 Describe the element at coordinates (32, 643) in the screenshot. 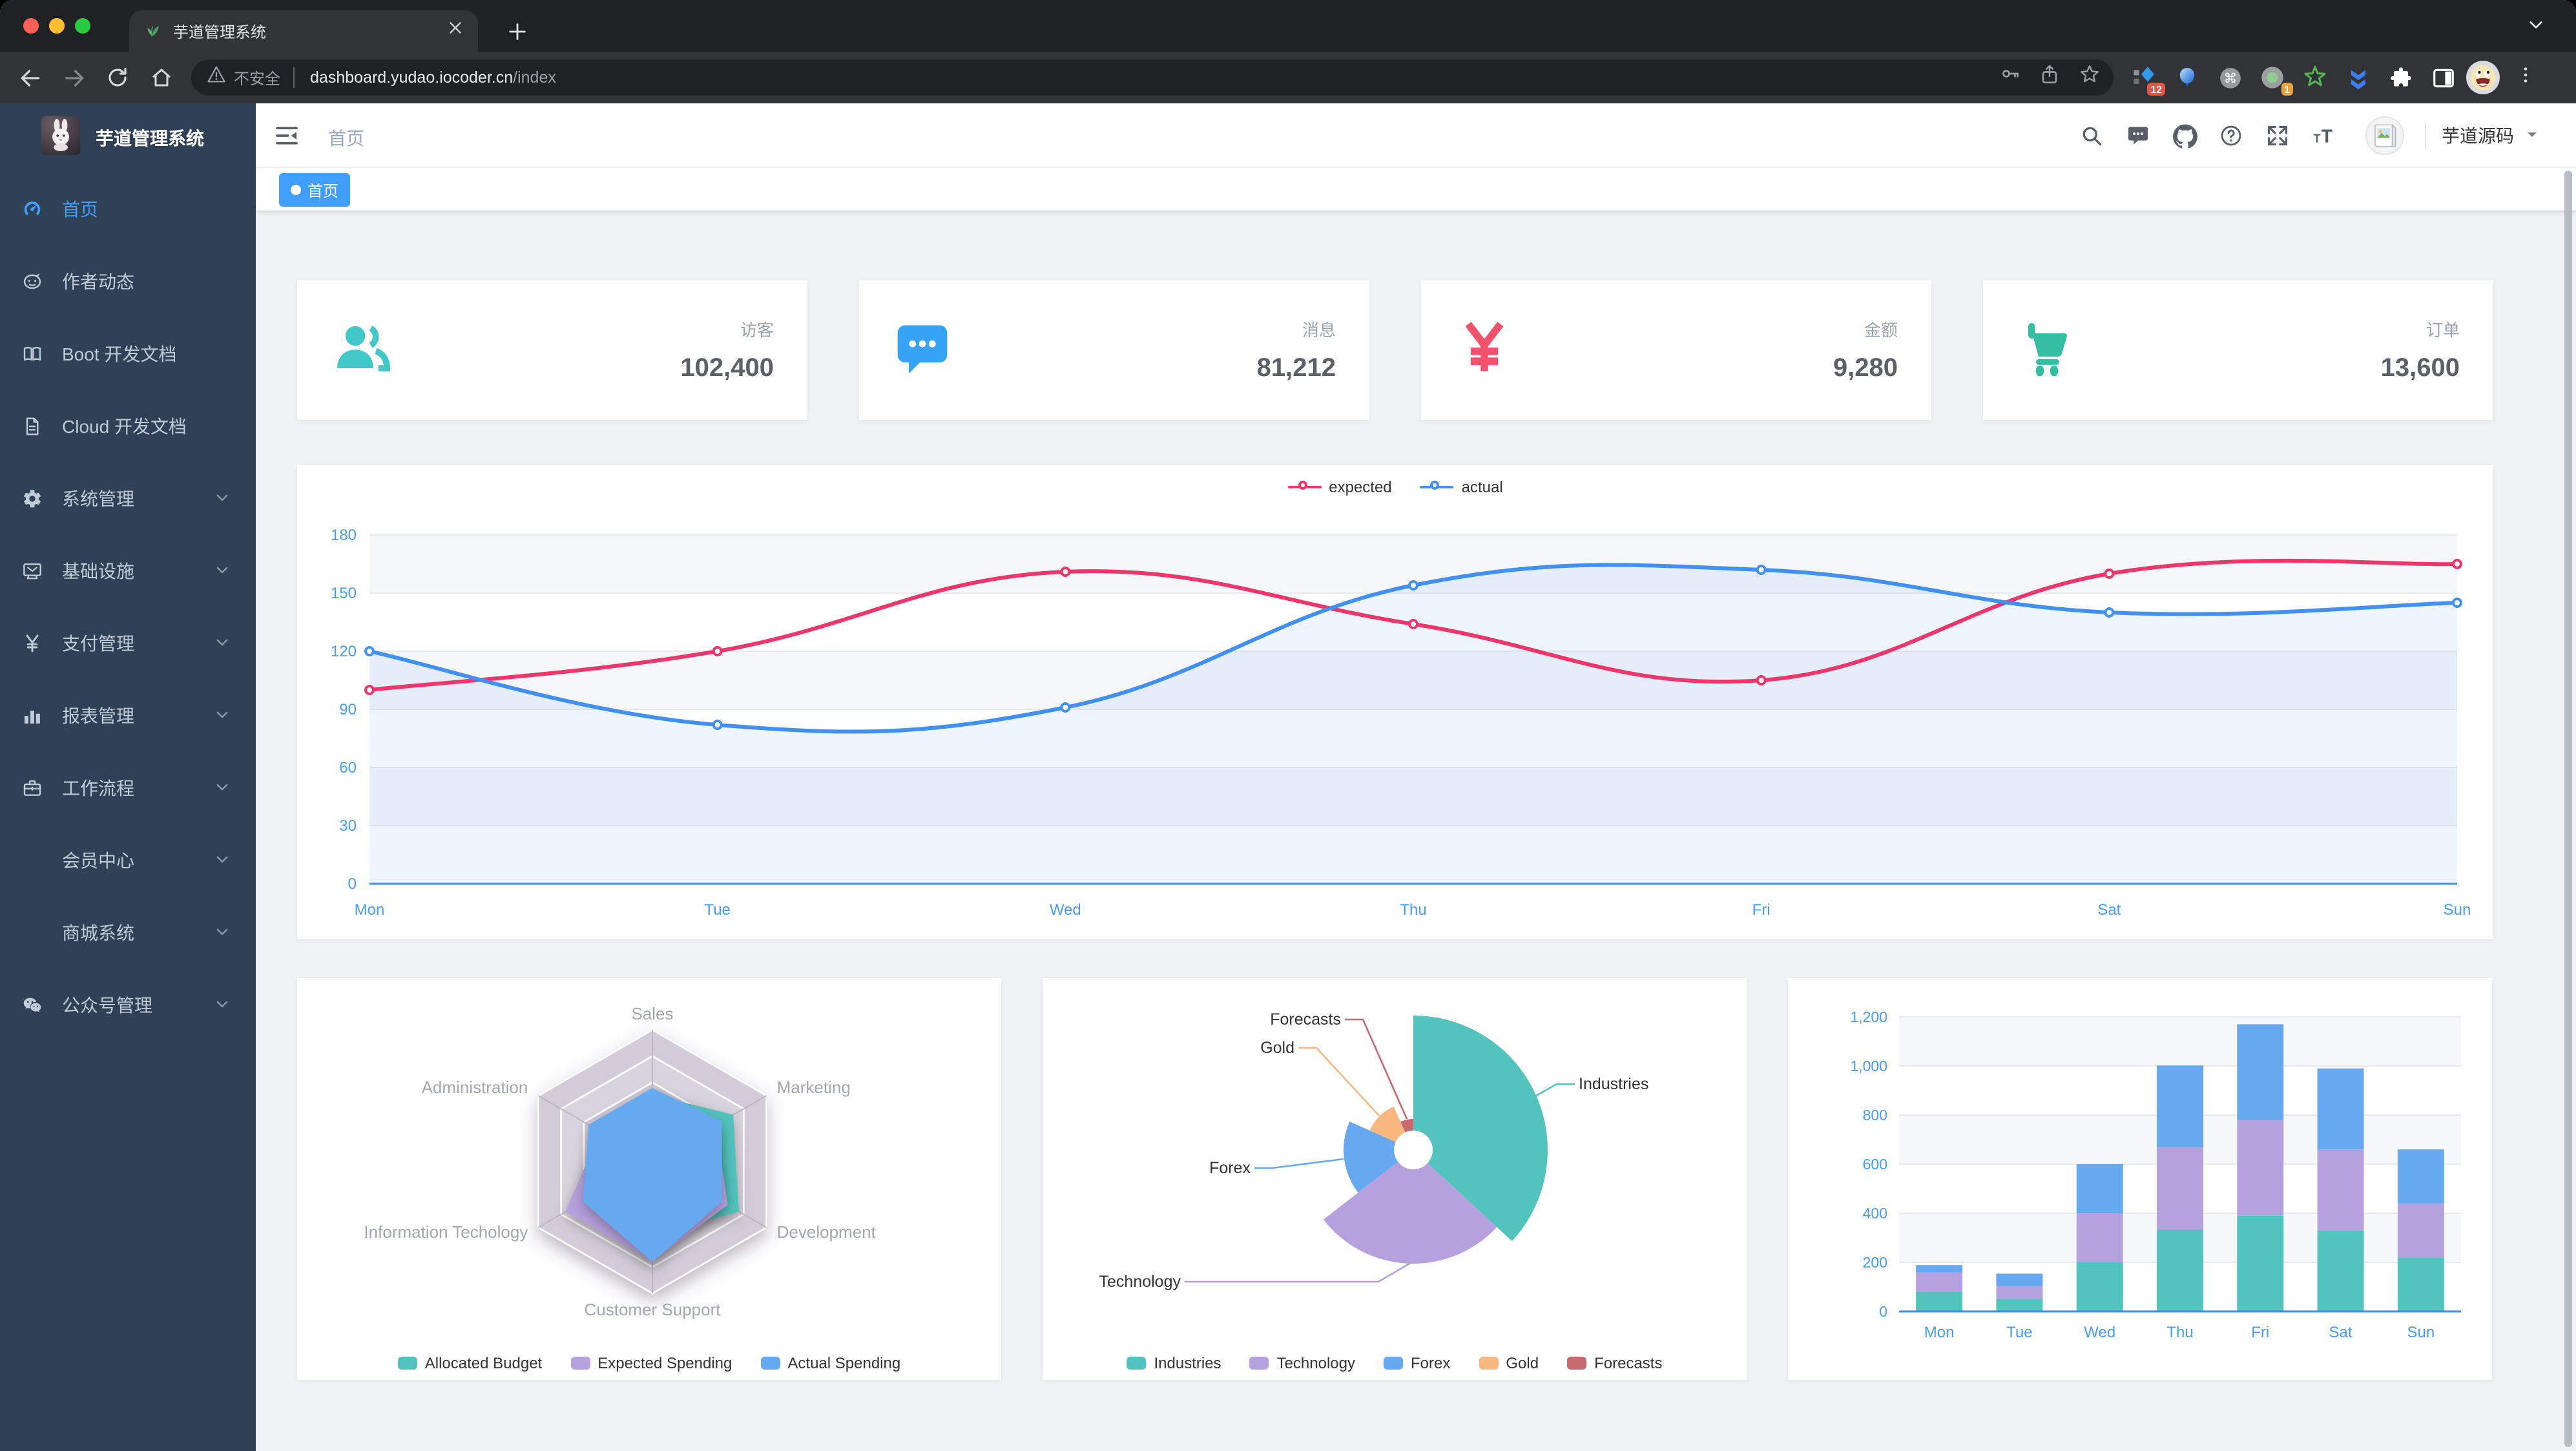

I see `yen-icon` at that location.